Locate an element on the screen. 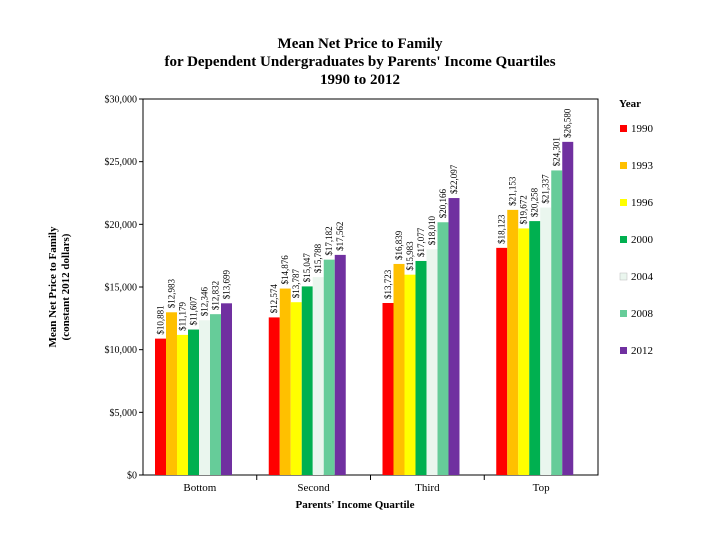 Image resolution: width=720 pixels, height=540 pixels. y-axis-title-line-2: (constant 2012 dollars) is located at coordinates (66, 286).